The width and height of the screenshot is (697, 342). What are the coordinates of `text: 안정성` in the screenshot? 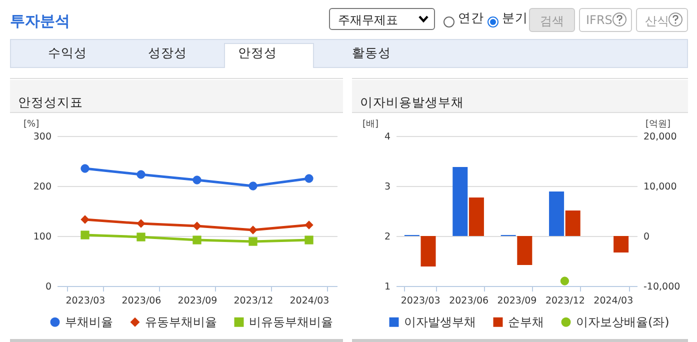 It's located at (257, 53).